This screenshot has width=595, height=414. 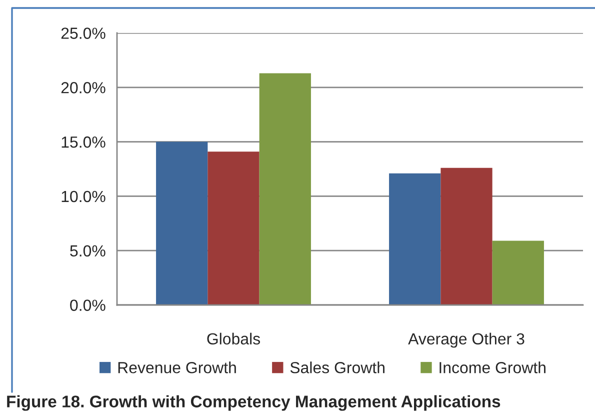 What do you see at coordinates (84, 142) in the screenshot?
I see `y-tick-label: 15.0%` at bounding box center [84, 142].